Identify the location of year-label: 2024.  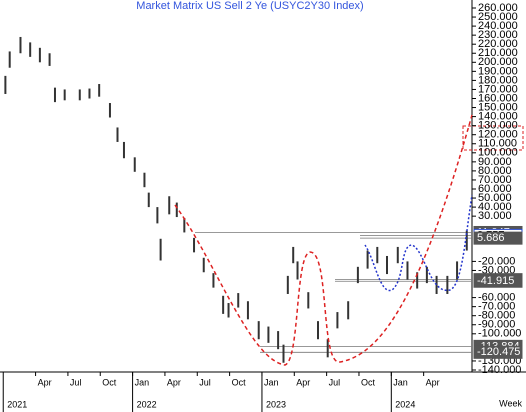
(405, 404).